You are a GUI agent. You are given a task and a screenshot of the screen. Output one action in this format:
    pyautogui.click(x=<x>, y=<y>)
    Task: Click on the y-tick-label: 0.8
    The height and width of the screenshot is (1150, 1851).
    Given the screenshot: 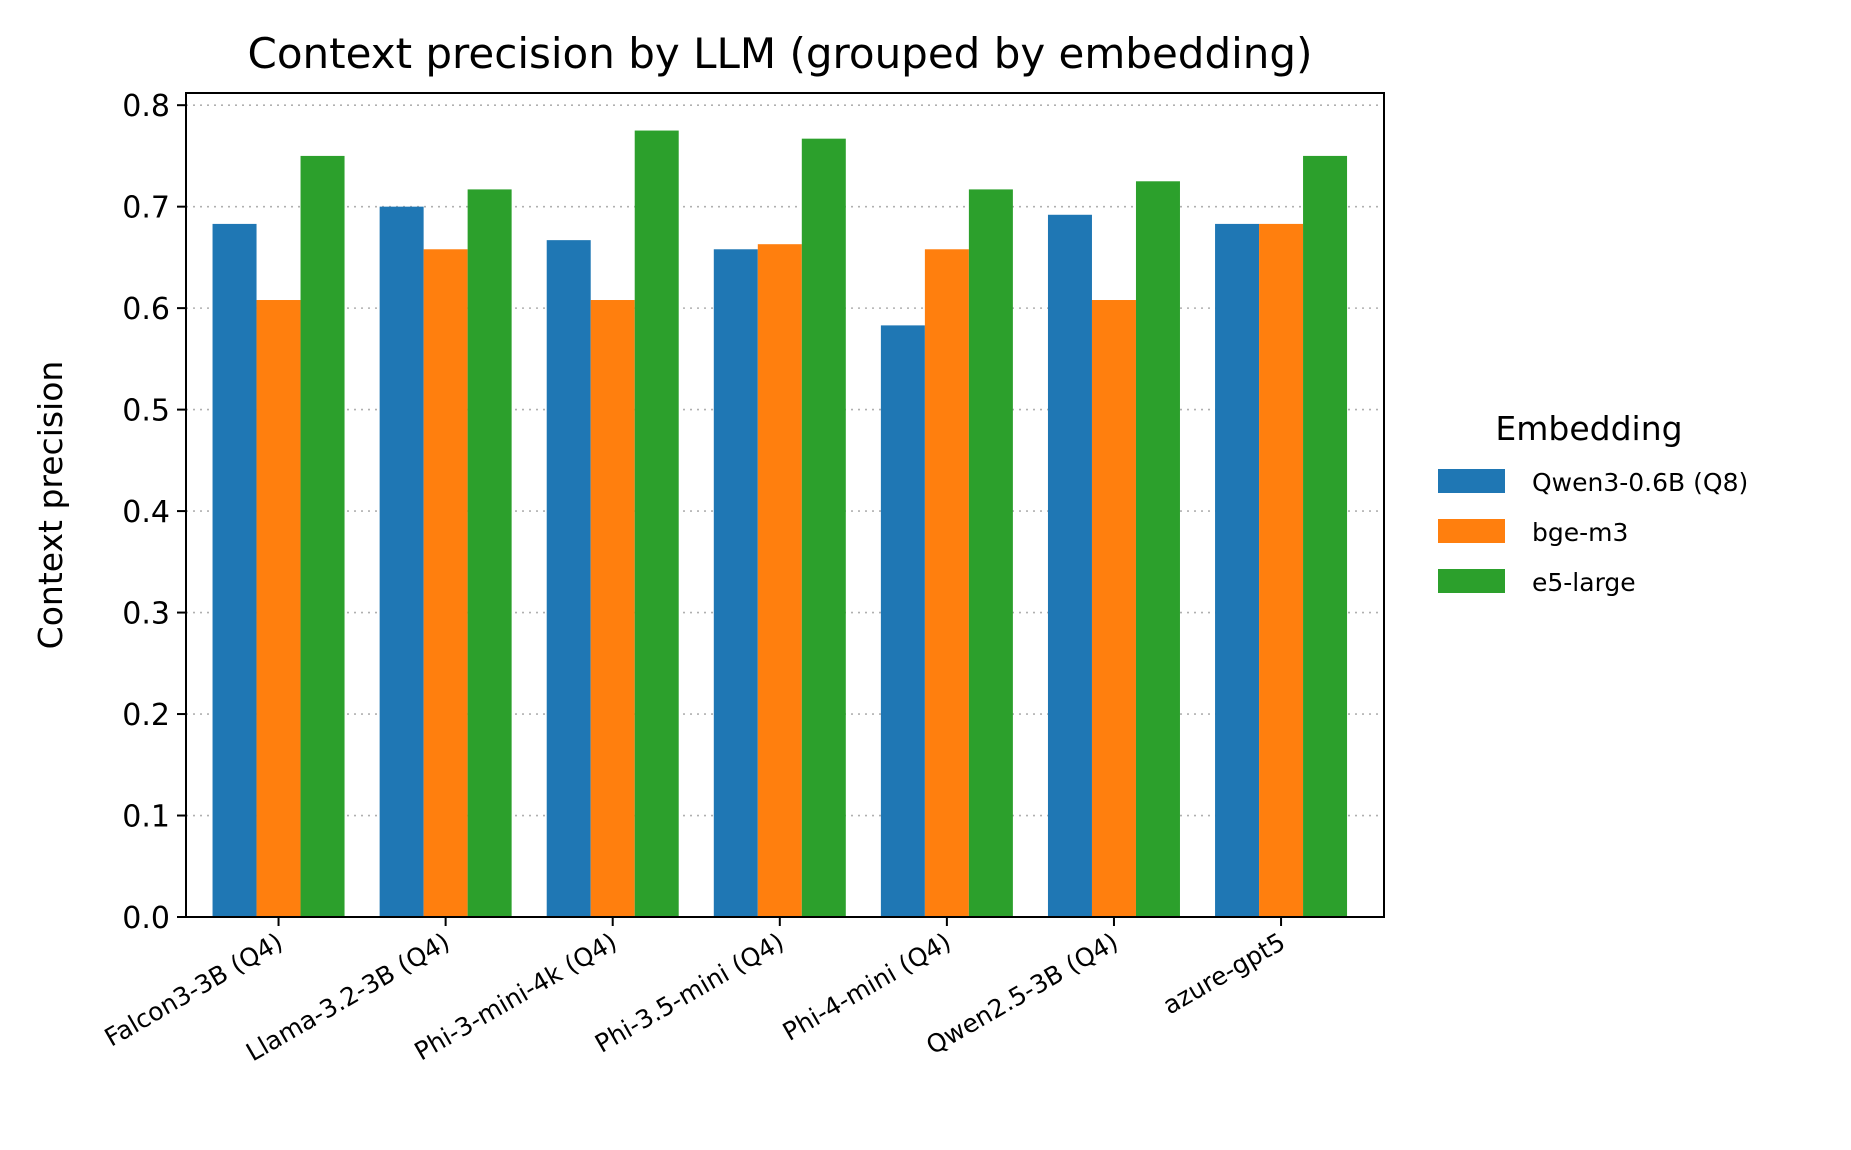 What is the action you would take?
    pyautogui.click(x=146, y=106)
    